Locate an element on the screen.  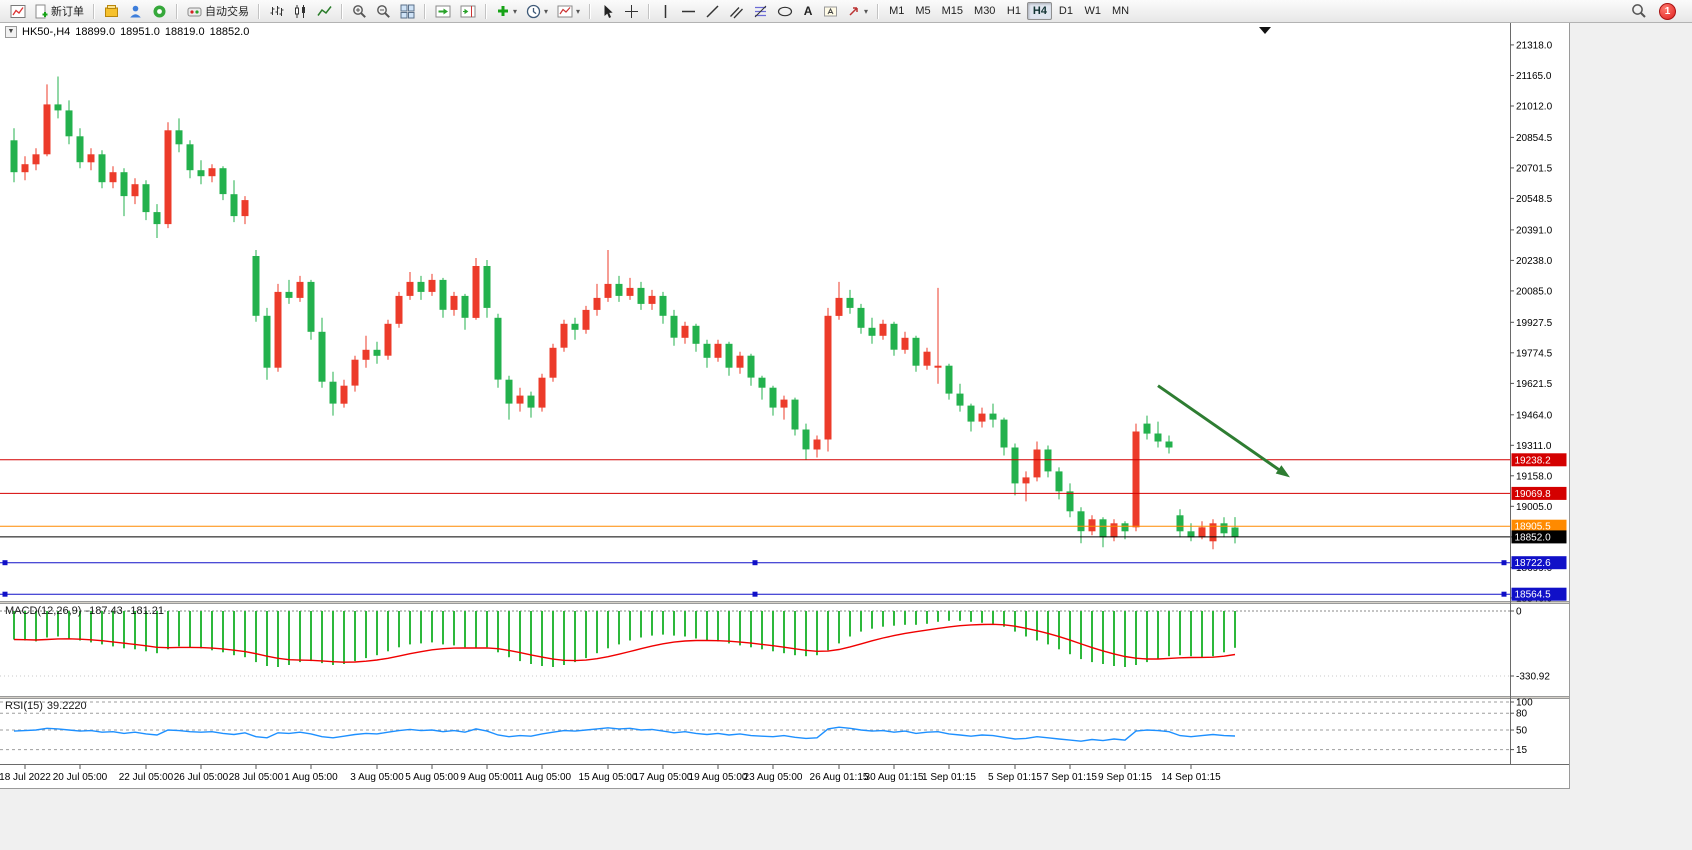
periods-button: ▾ is located at coordinates (537, 11).